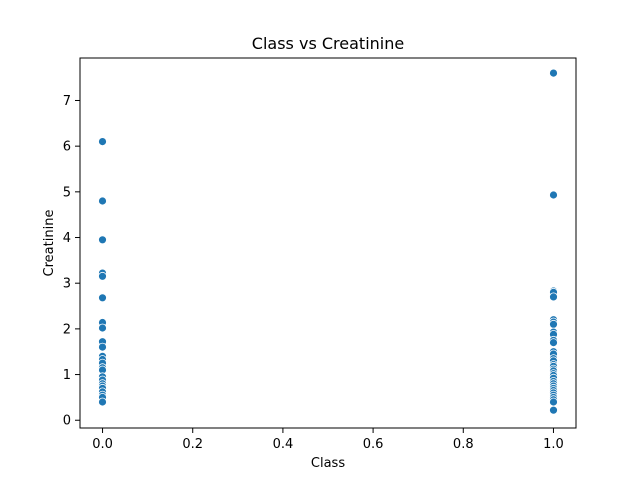 The width and height of the screenshot is (640, 480). What do you see at coordinates (67, 192) in the screenshot?
I see `y-tick-label: 5` at bounding box center [67, 192].